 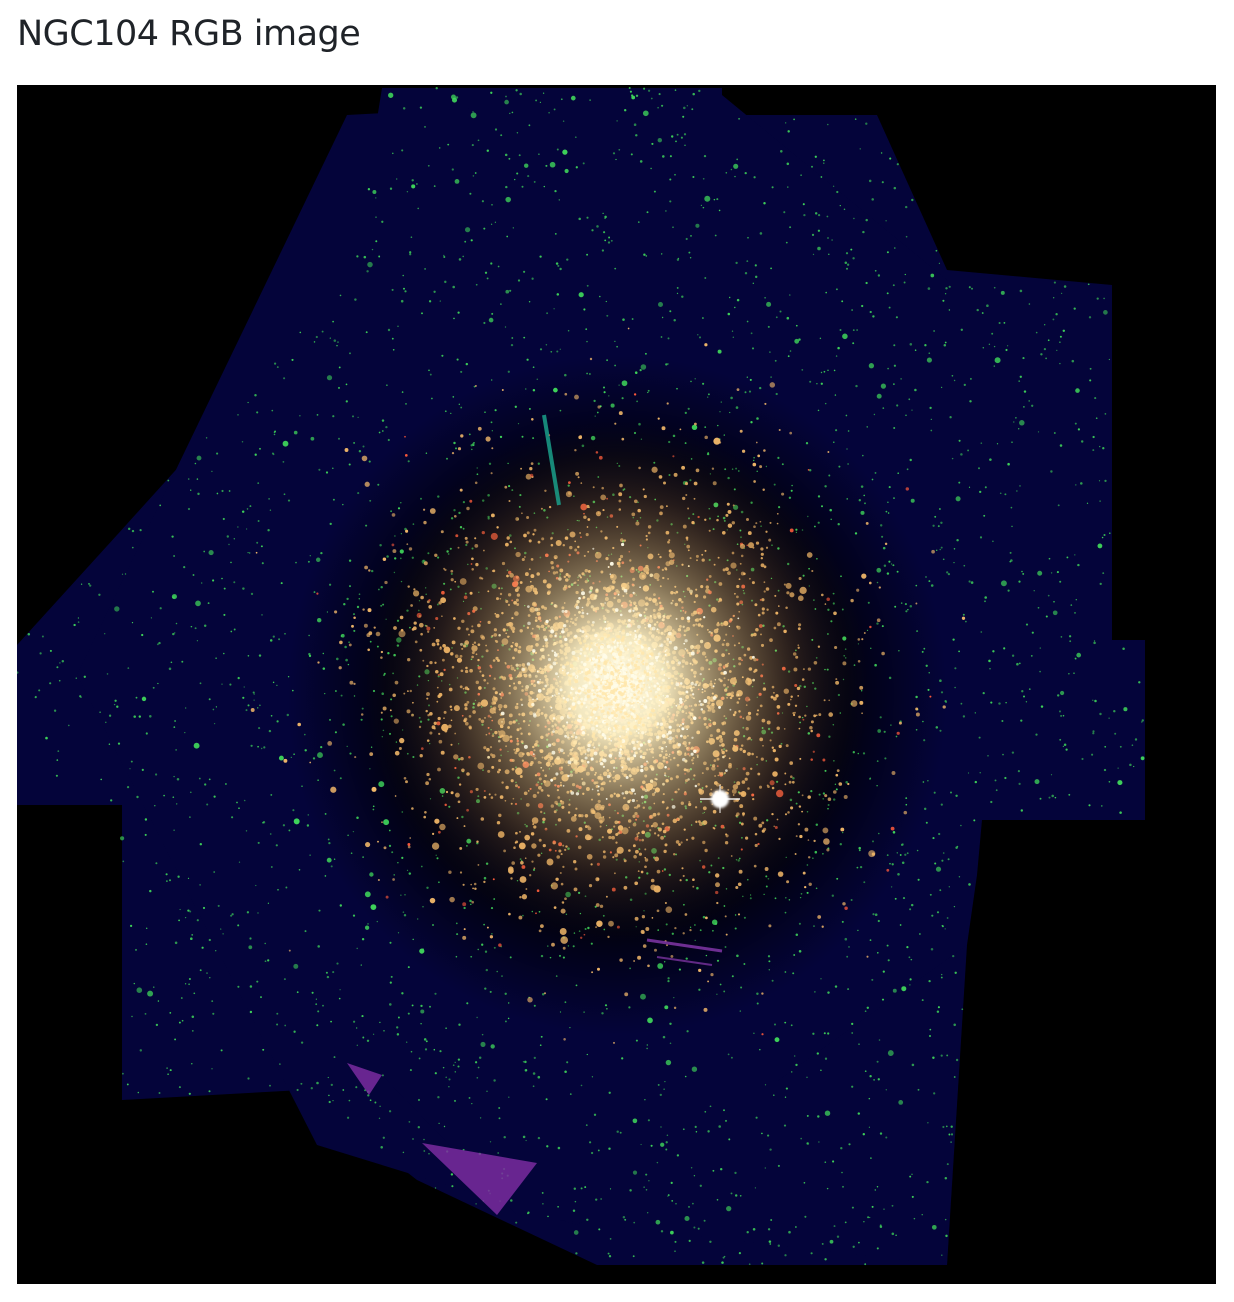 I want to click on bright-star, so click(x=720, y=799).